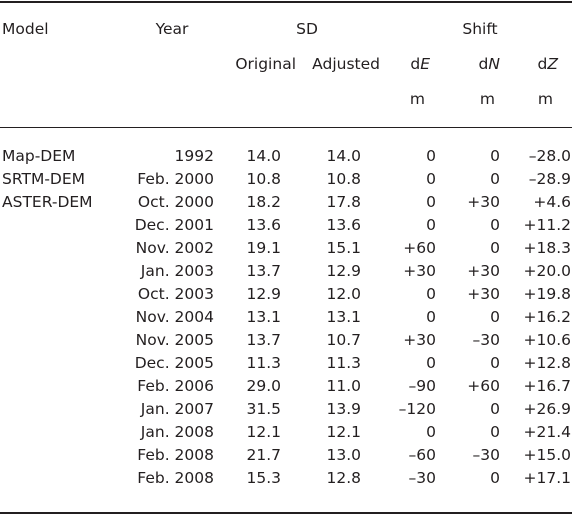 The height and width of the screenshot is (516, 574). I want to click on cell-original: 21.7, so click(263, 455).